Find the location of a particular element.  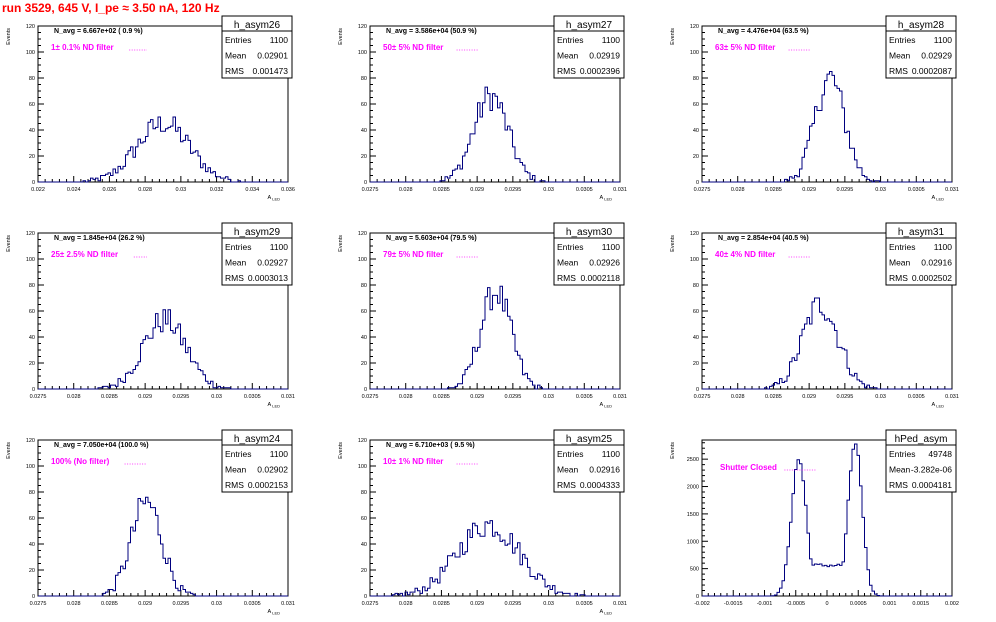

navg-label: N_avg = 6.710e+03 ( 9.5 %) is located at coordinates (430, 445).